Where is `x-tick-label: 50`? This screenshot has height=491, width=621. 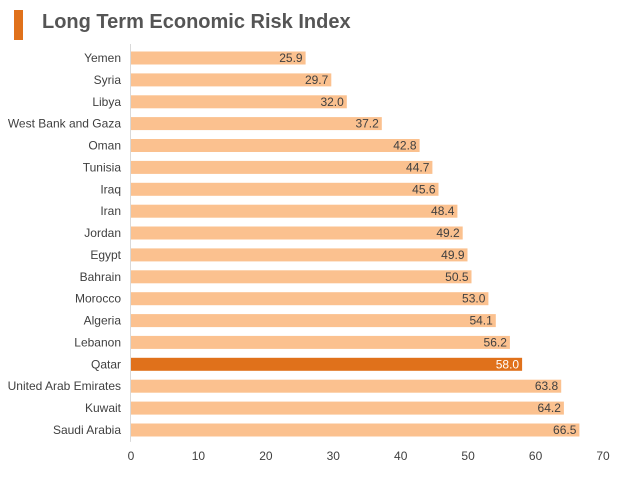
x-tick-label: 50 is located at coordinates (468, 456).